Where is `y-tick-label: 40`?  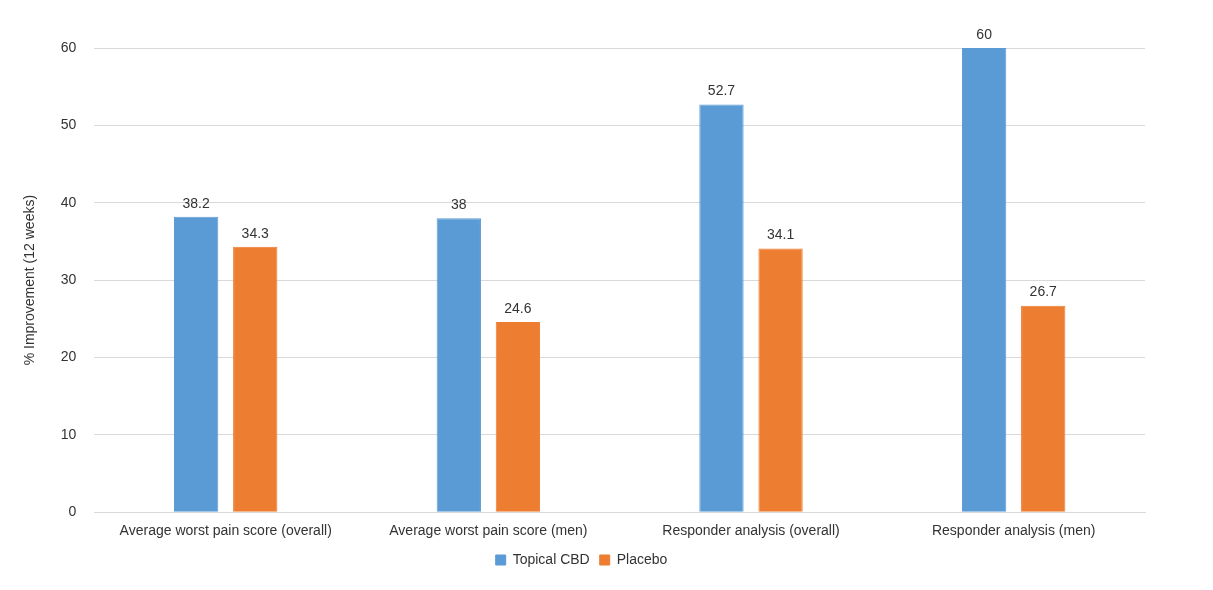
y-tick-label: 40 is located at coordinates (68, 201).